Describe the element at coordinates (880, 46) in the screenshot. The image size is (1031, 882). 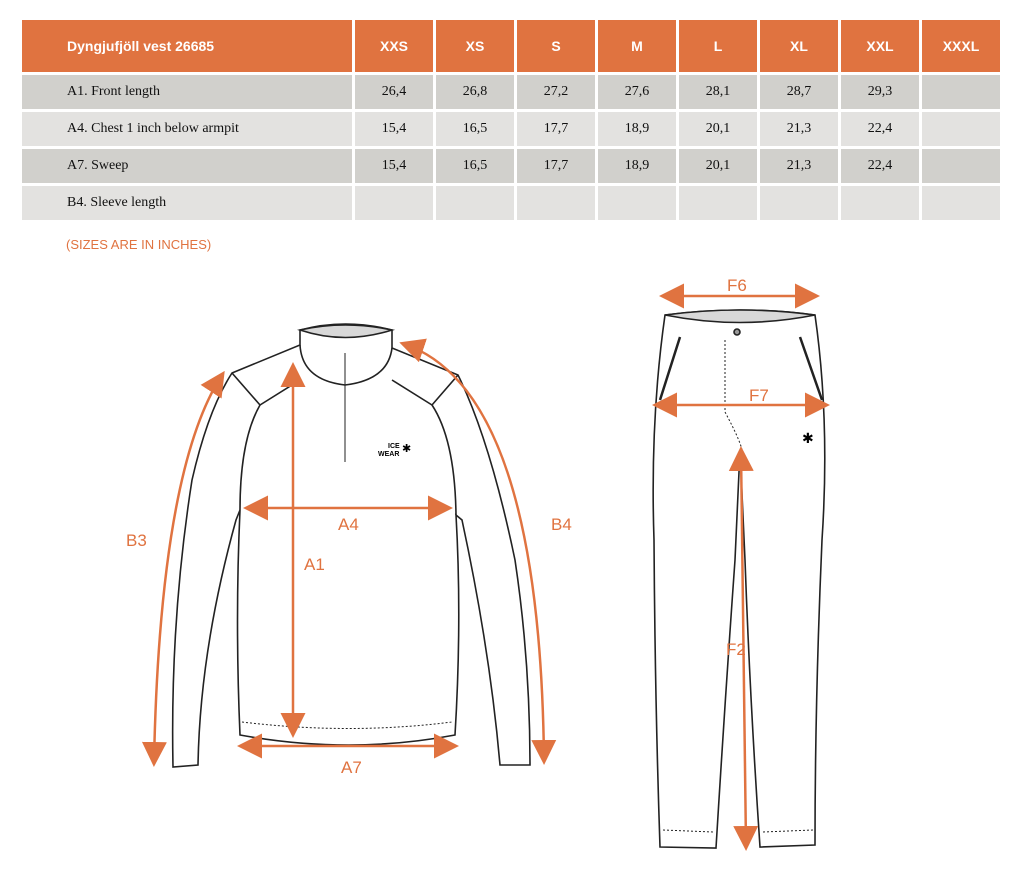
I see `size-header-xxl: XXL` at that location.